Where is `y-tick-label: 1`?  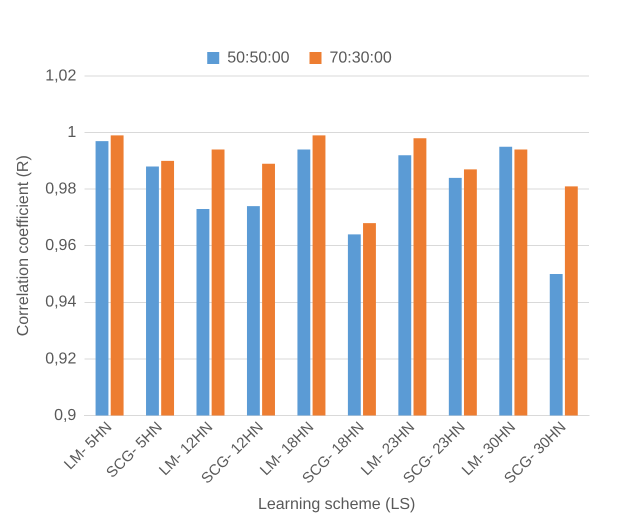 y-tick-label: 1 is located at coordinates (71, 132).